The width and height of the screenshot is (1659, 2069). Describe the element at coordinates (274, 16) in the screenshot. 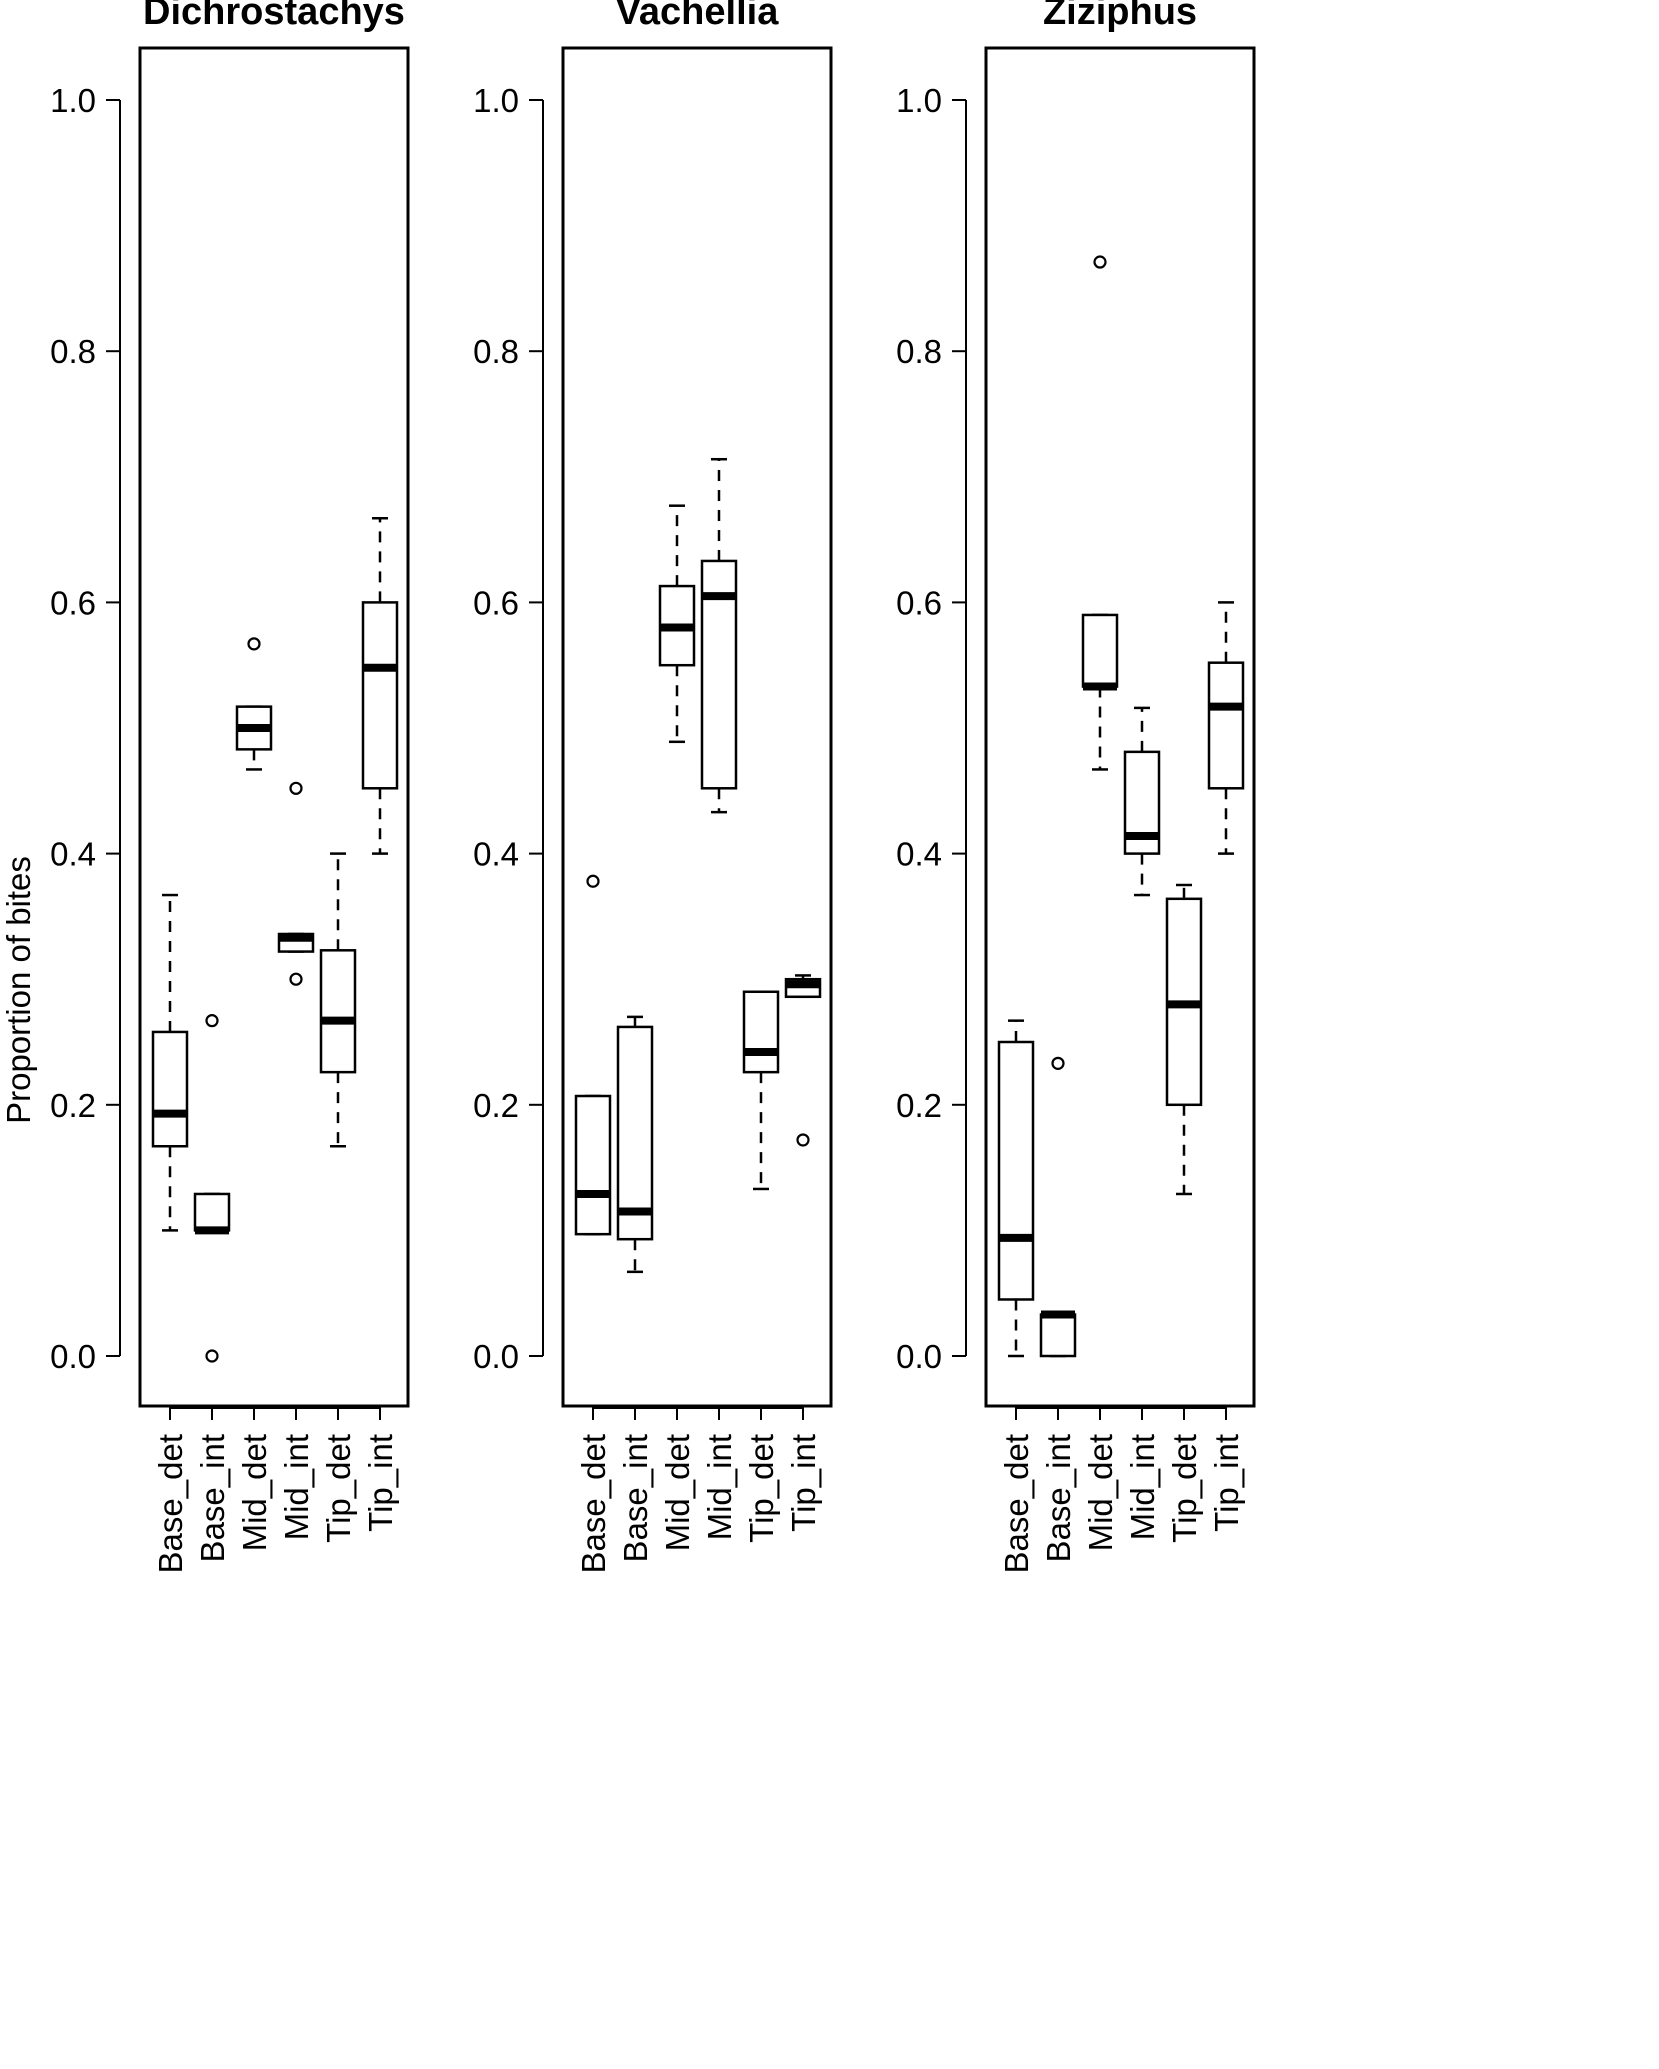

I see `panel-title: Dichrostachys` at that location.